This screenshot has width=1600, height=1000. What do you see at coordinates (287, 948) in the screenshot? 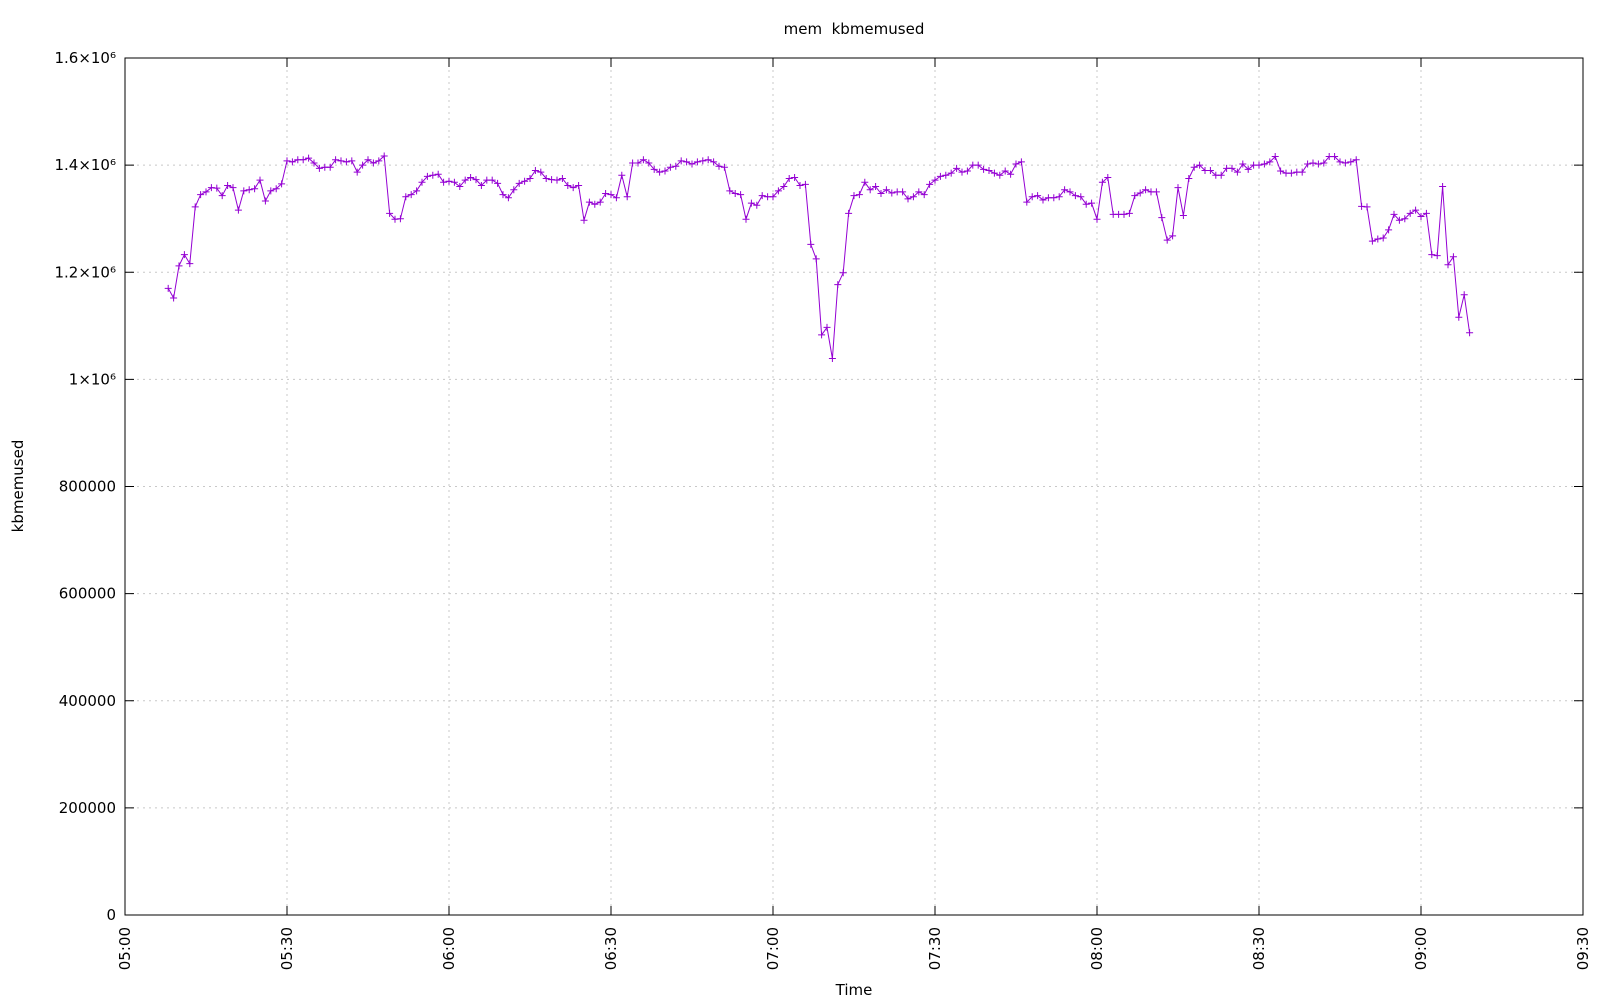
I see `x-tick-label: 05:30` at bounding box center [287, 948].